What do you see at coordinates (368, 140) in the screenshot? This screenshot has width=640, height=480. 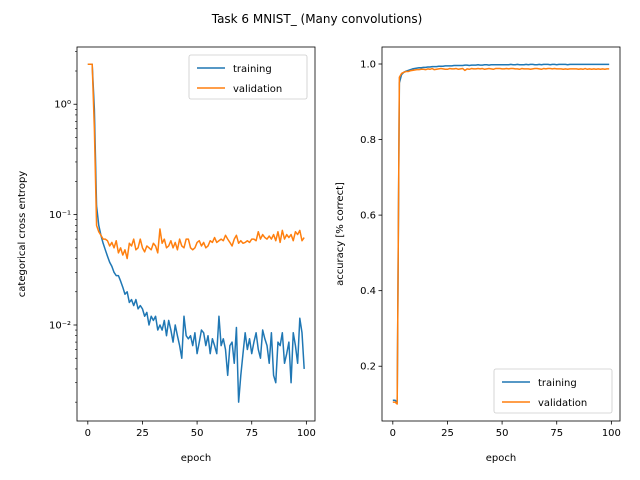 I see `y-tick-label: 0.8` at bounding box center [368, 140].